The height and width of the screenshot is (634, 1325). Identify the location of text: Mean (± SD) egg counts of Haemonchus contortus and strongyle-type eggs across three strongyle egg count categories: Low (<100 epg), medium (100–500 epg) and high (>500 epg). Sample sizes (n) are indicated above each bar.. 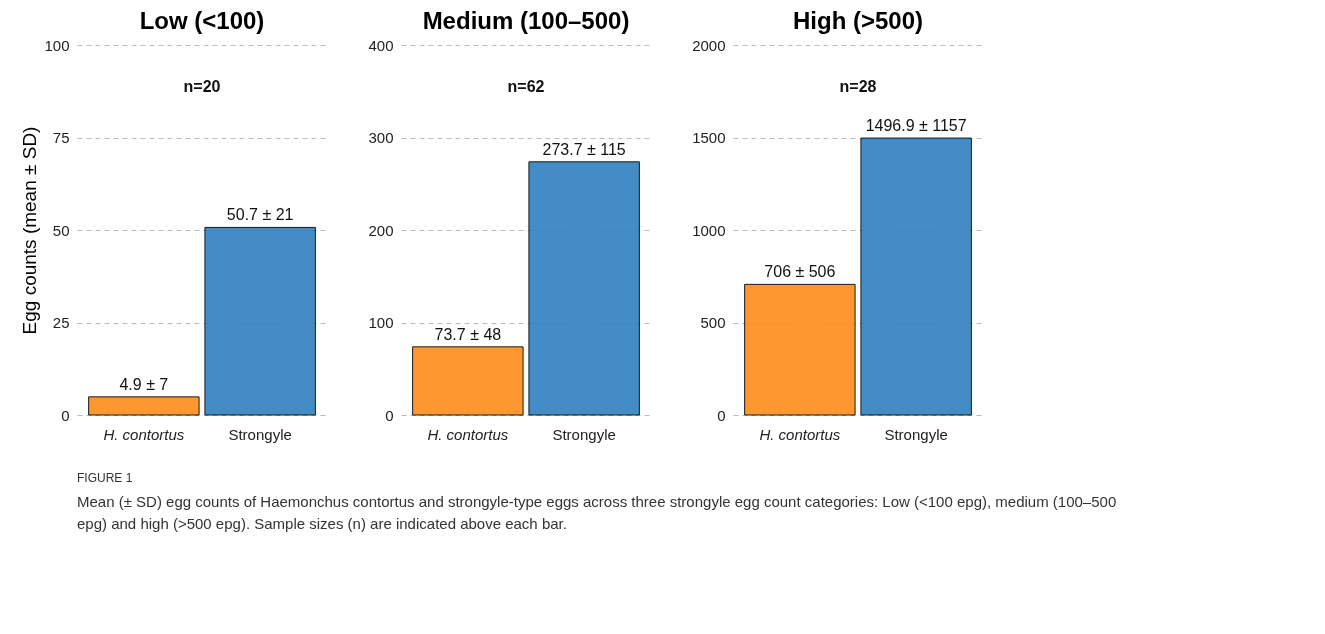
(597, 512).